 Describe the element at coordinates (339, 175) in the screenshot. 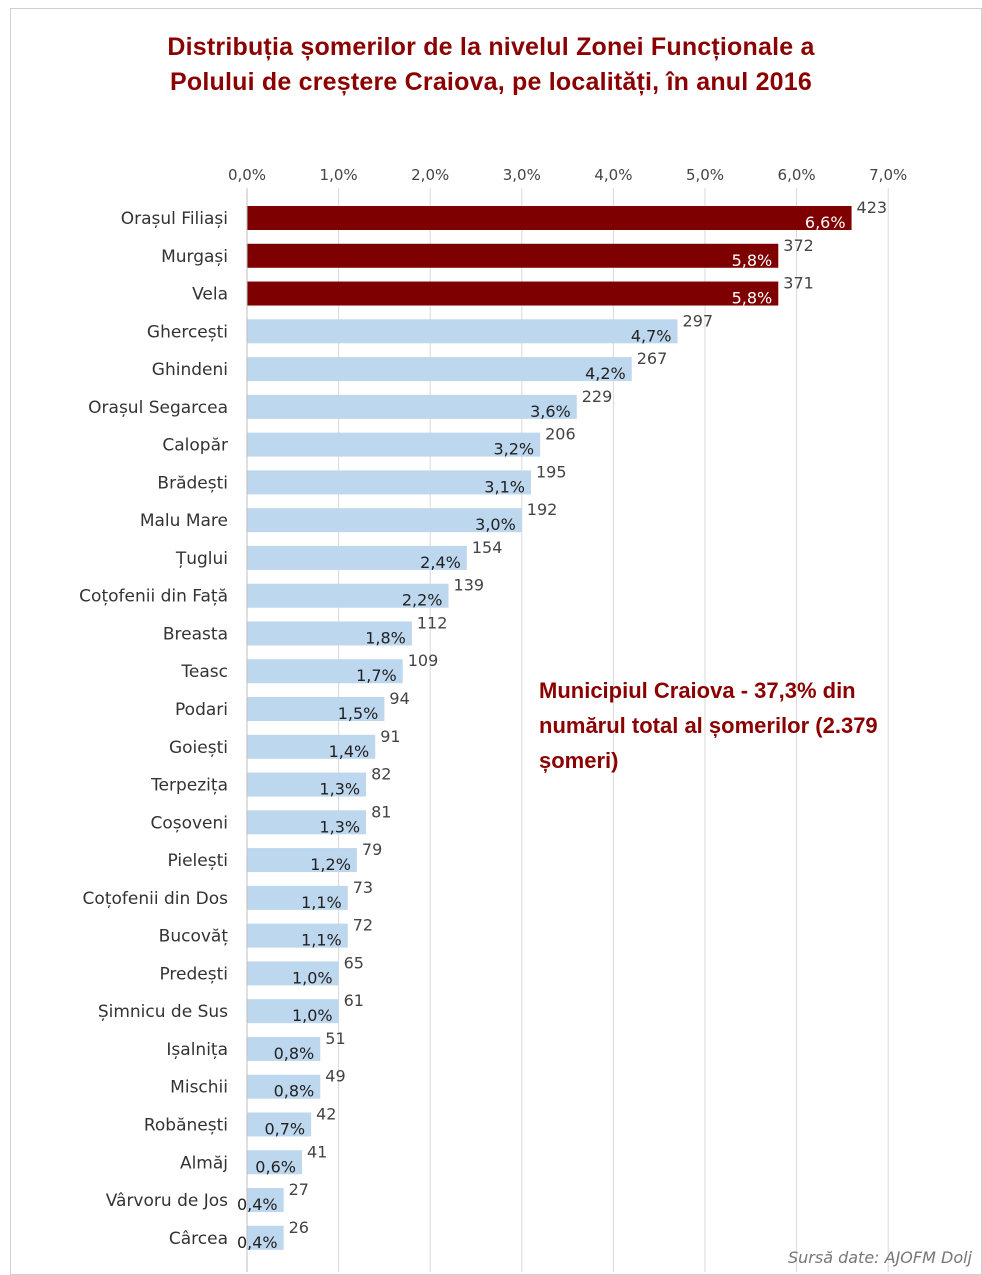

I see `tick-label: 1,0%` at that location.